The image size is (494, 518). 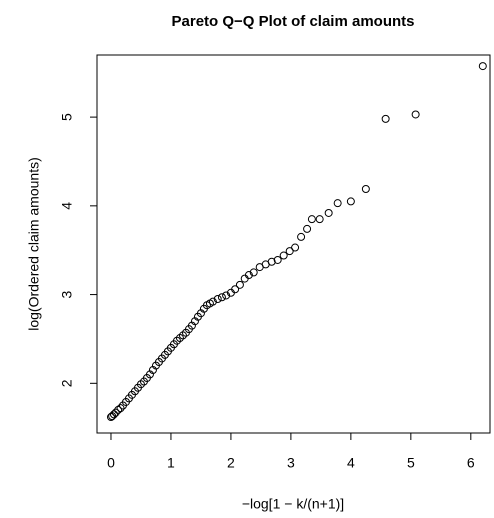 I want to click on y-tick-label: 3, so click(x=67, y=294).